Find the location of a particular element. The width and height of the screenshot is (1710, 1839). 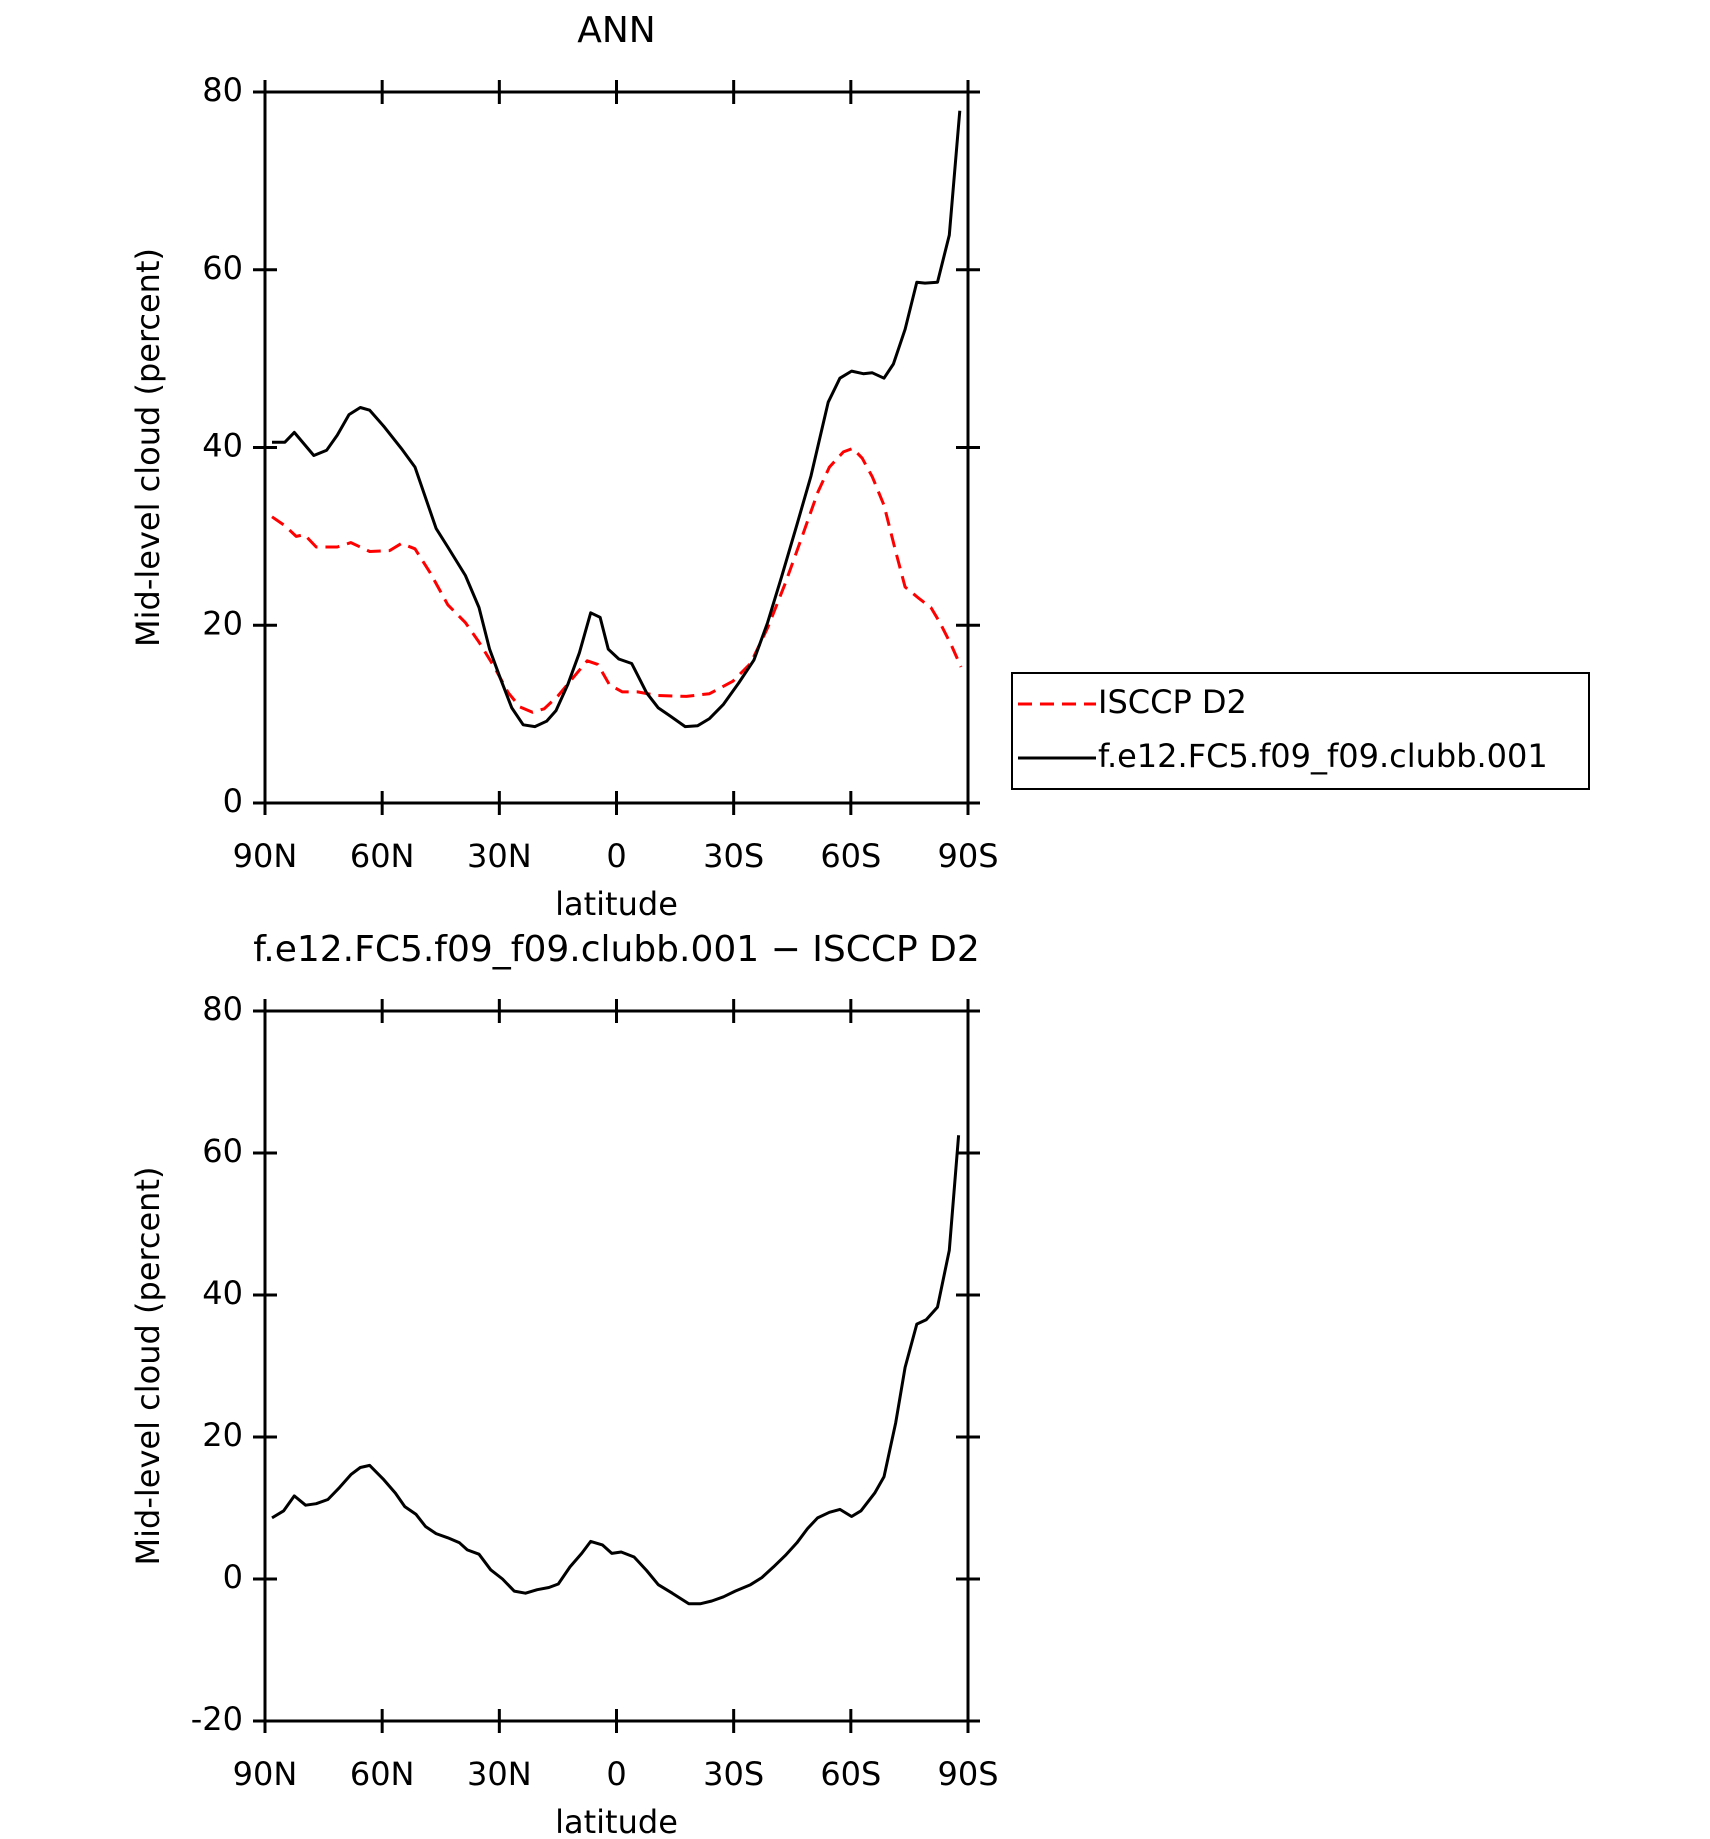

legend-box is located at coordinates (1300, 731).